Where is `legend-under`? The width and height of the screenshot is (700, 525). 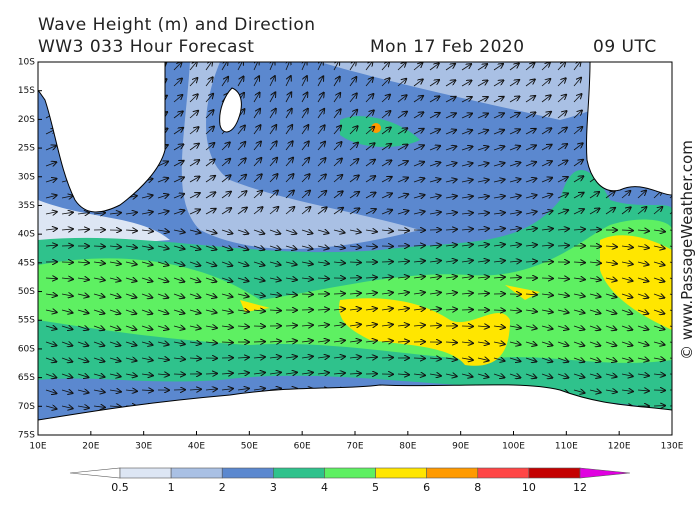
legend-under is located at coordinates (95, 473).